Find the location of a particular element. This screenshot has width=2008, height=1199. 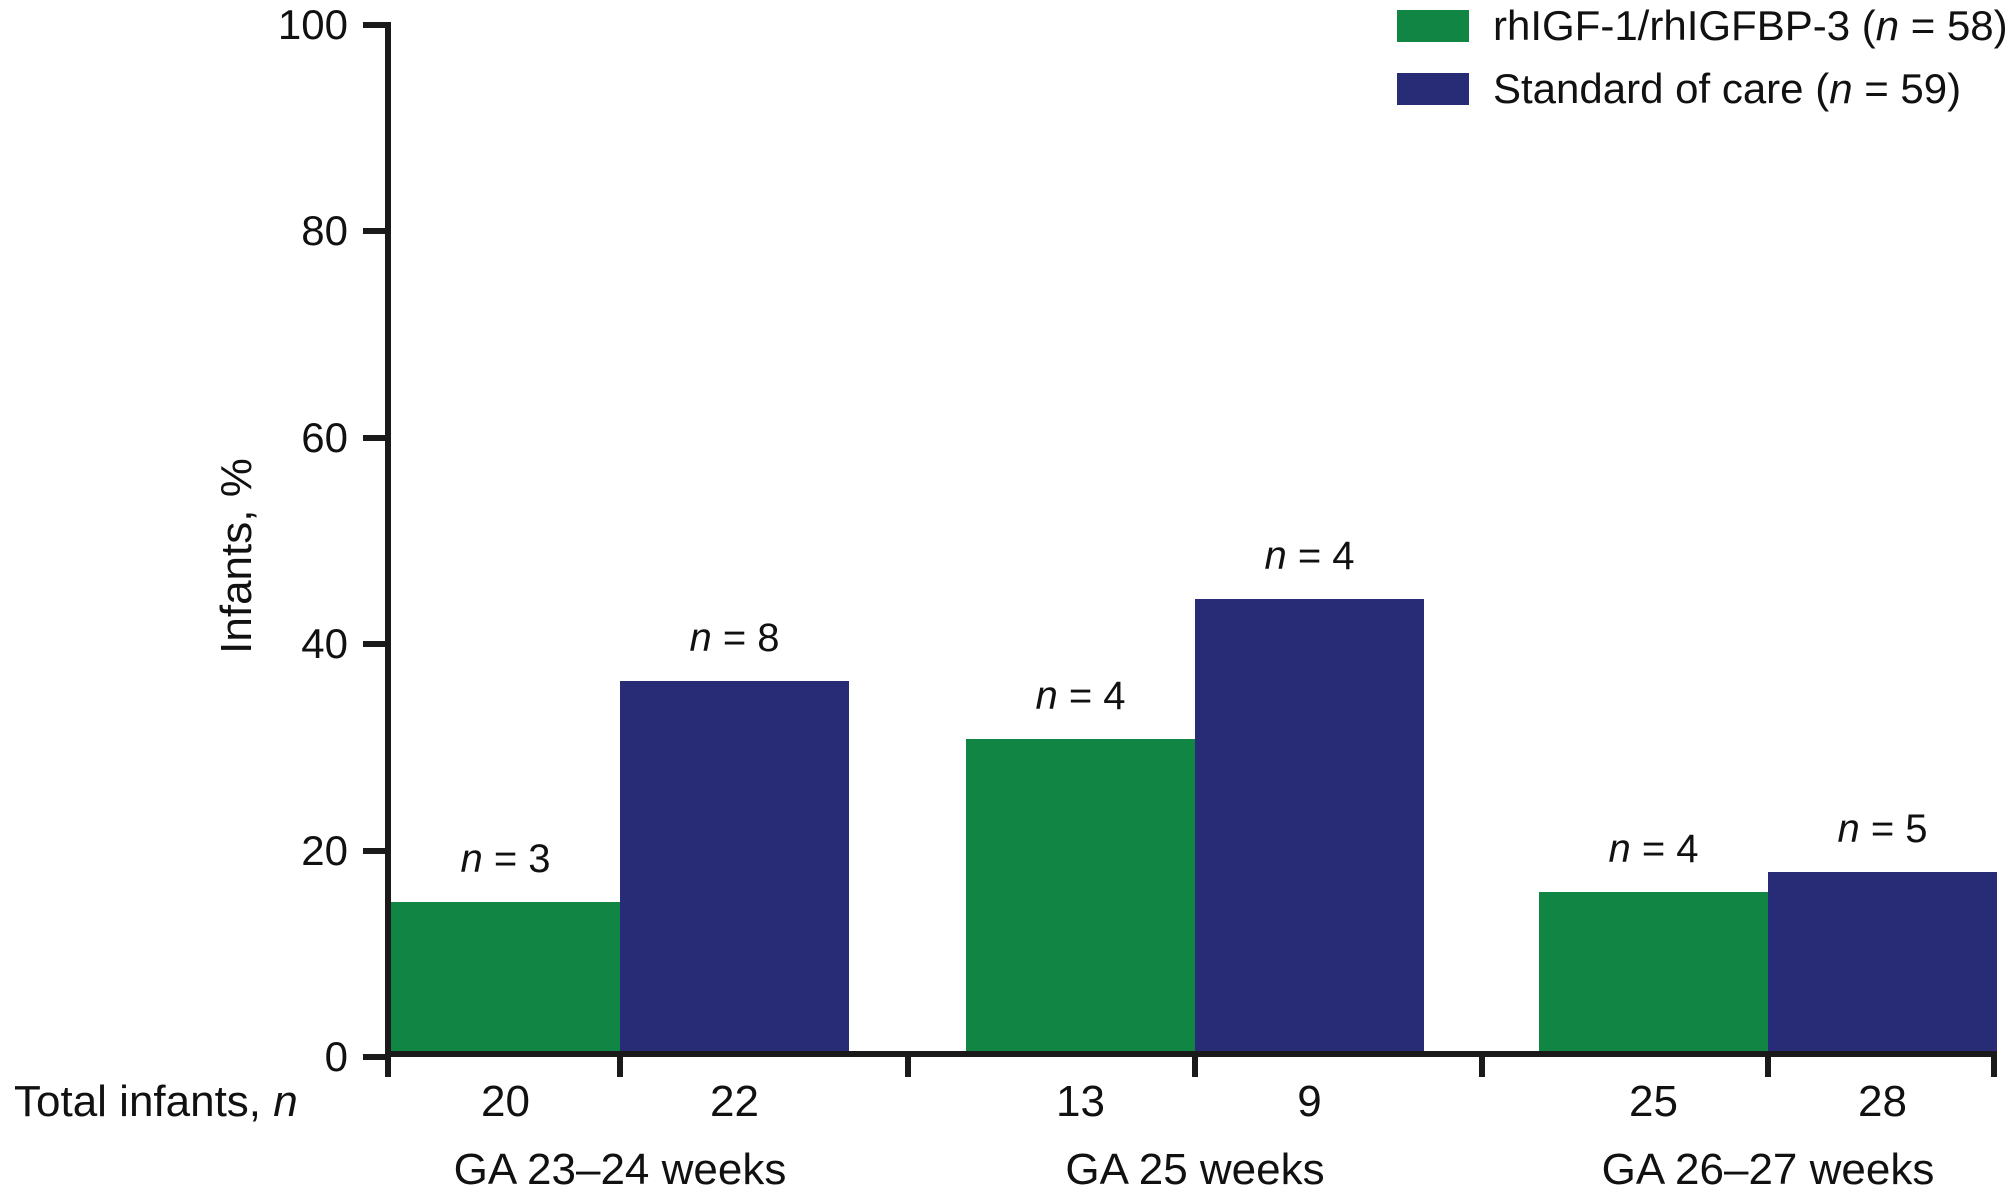

y-axis-tick-label: 60 is located at coordinates (324, 437).